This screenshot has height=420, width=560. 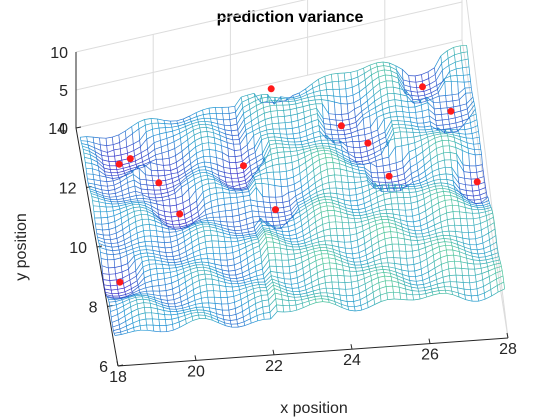 I want to click on x-tick-mark, so click(x=195, y=358).